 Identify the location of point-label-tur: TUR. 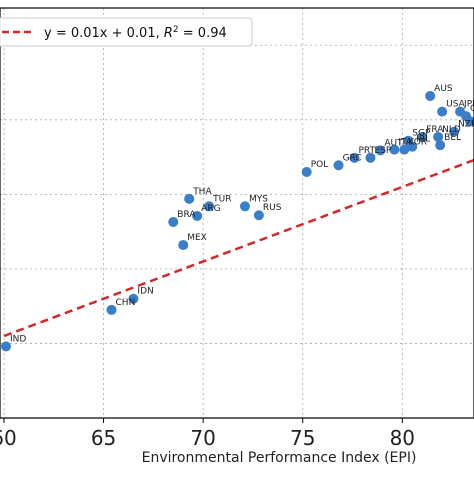
(221, 199).